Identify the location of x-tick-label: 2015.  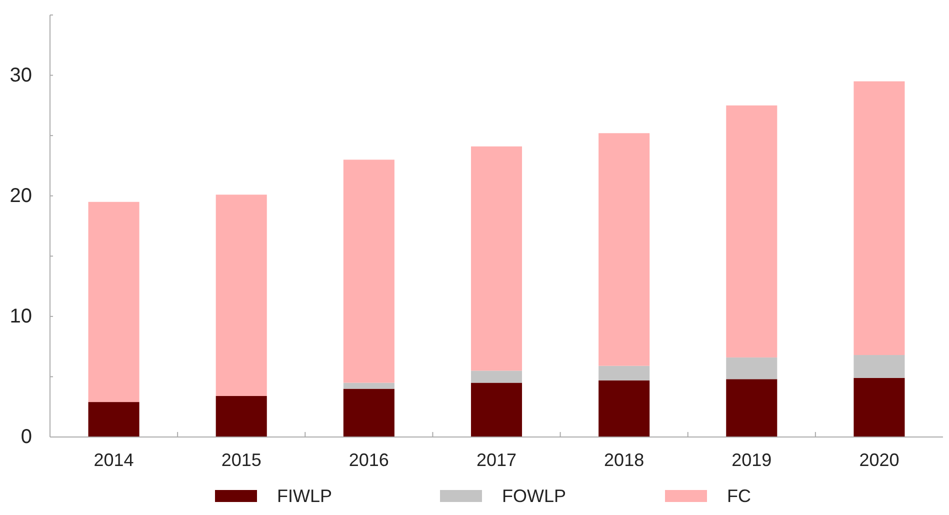
(241, 460).